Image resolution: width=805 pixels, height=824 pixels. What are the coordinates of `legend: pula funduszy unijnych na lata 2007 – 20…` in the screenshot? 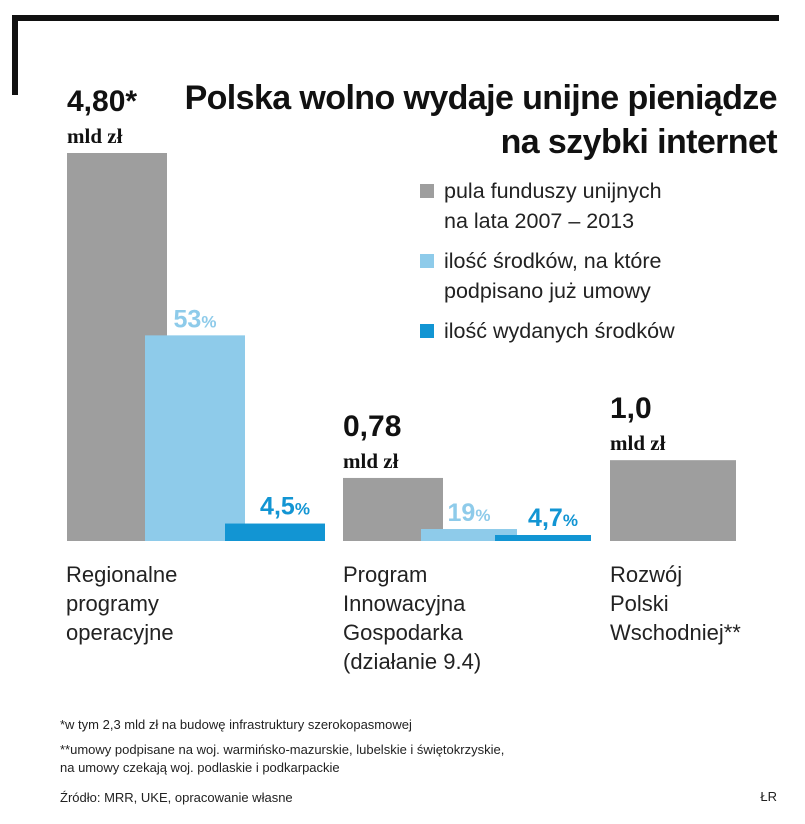 It's located at (605, 266).